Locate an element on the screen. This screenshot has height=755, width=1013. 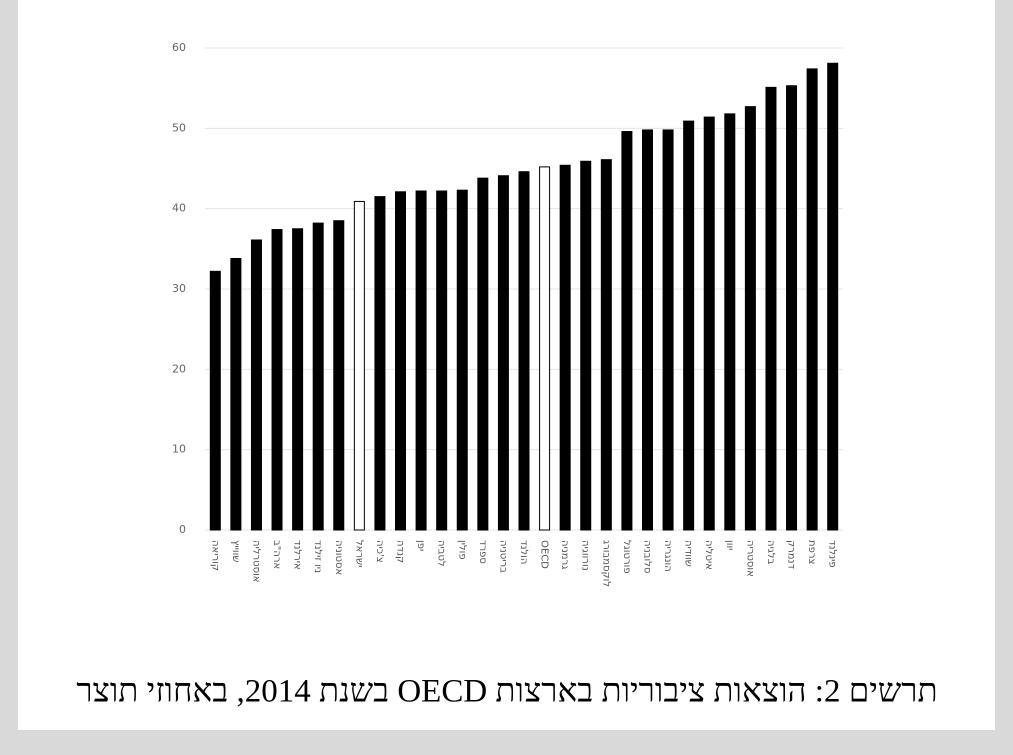
x-tick-label: אוסטריה is located at coordinates (749, 558).